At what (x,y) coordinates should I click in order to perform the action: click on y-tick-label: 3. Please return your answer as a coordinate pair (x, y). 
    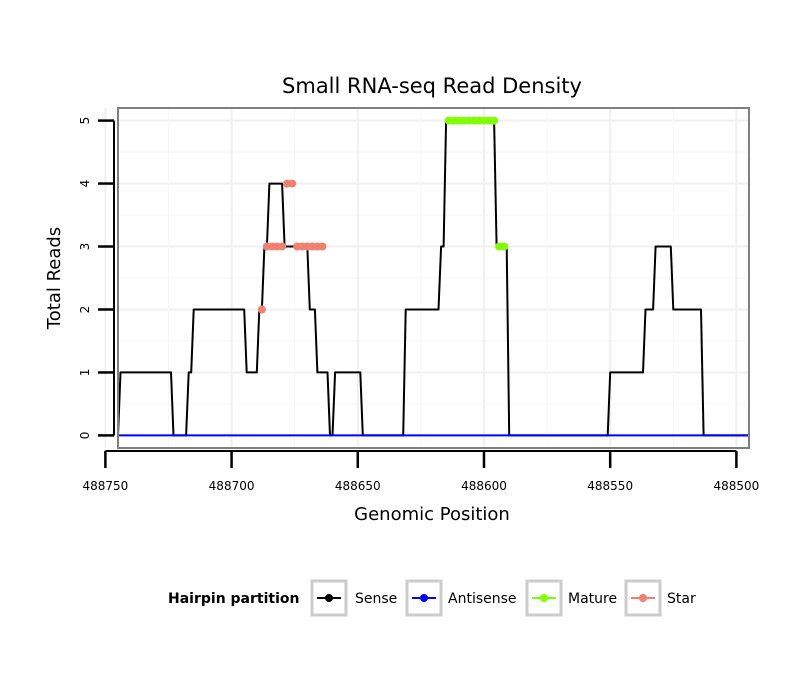
    Looking at the image, I should click on (85, 247).